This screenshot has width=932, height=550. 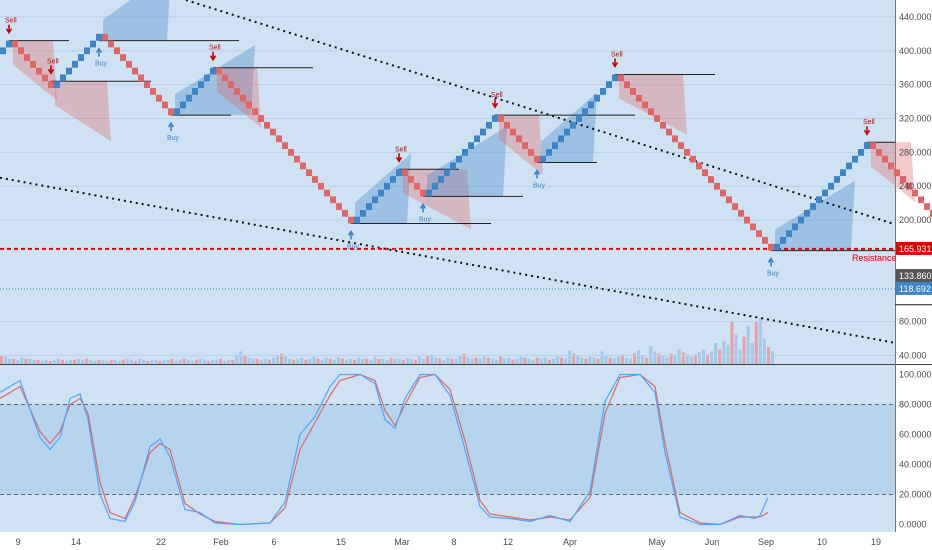 What do you see at coordinates (915, 405) in the screenshot?
I see `stochastic-tick-label: 80.0000` at bounding box center [915, 405].